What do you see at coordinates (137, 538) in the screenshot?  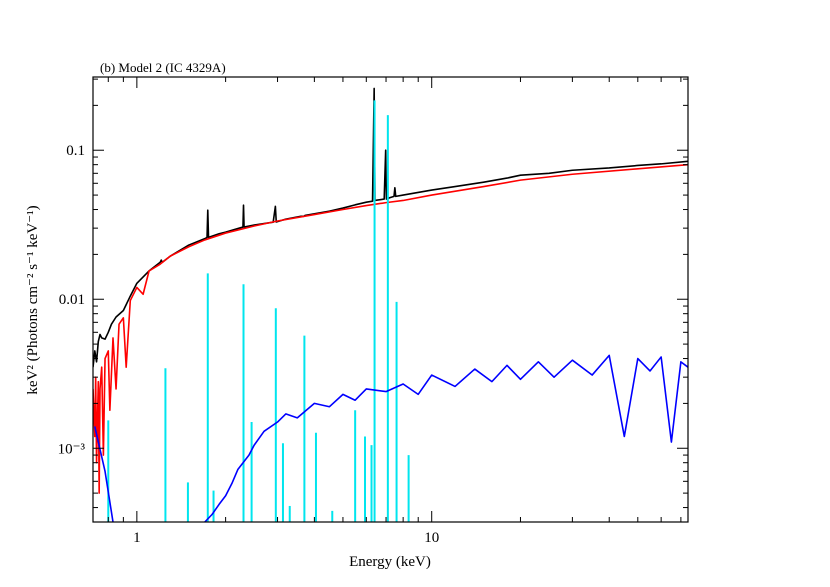 I see `x-tick-label: 1` at bounding box center [137, 538].